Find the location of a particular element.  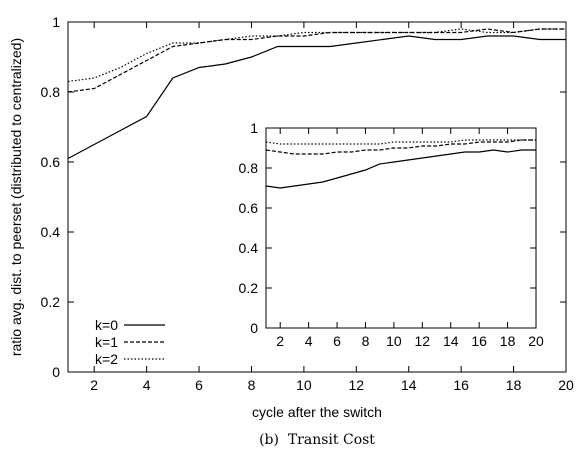

legend: k=0k=1k=2 is located at coordinates (130, 342).